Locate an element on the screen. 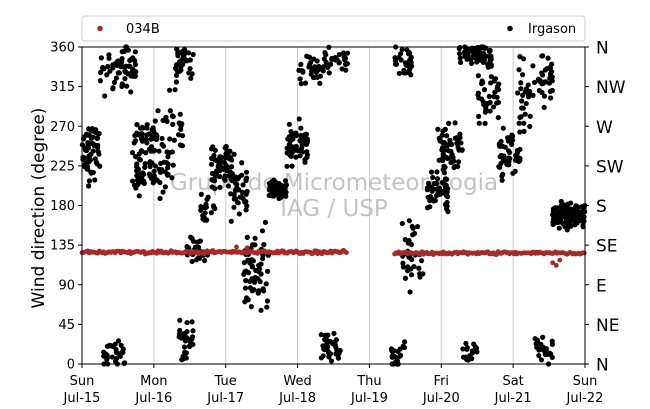 This screenshot has width=650, height=409. x-tick-day-label: Tue is located at coordinates (225, 381).